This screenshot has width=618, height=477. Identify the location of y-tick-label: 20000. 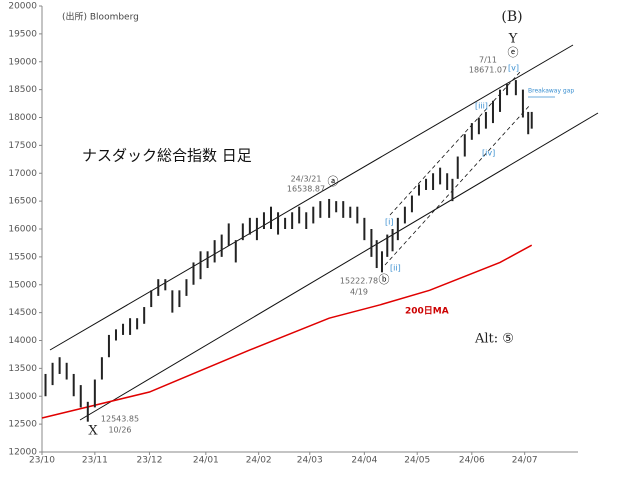
(22, 7).